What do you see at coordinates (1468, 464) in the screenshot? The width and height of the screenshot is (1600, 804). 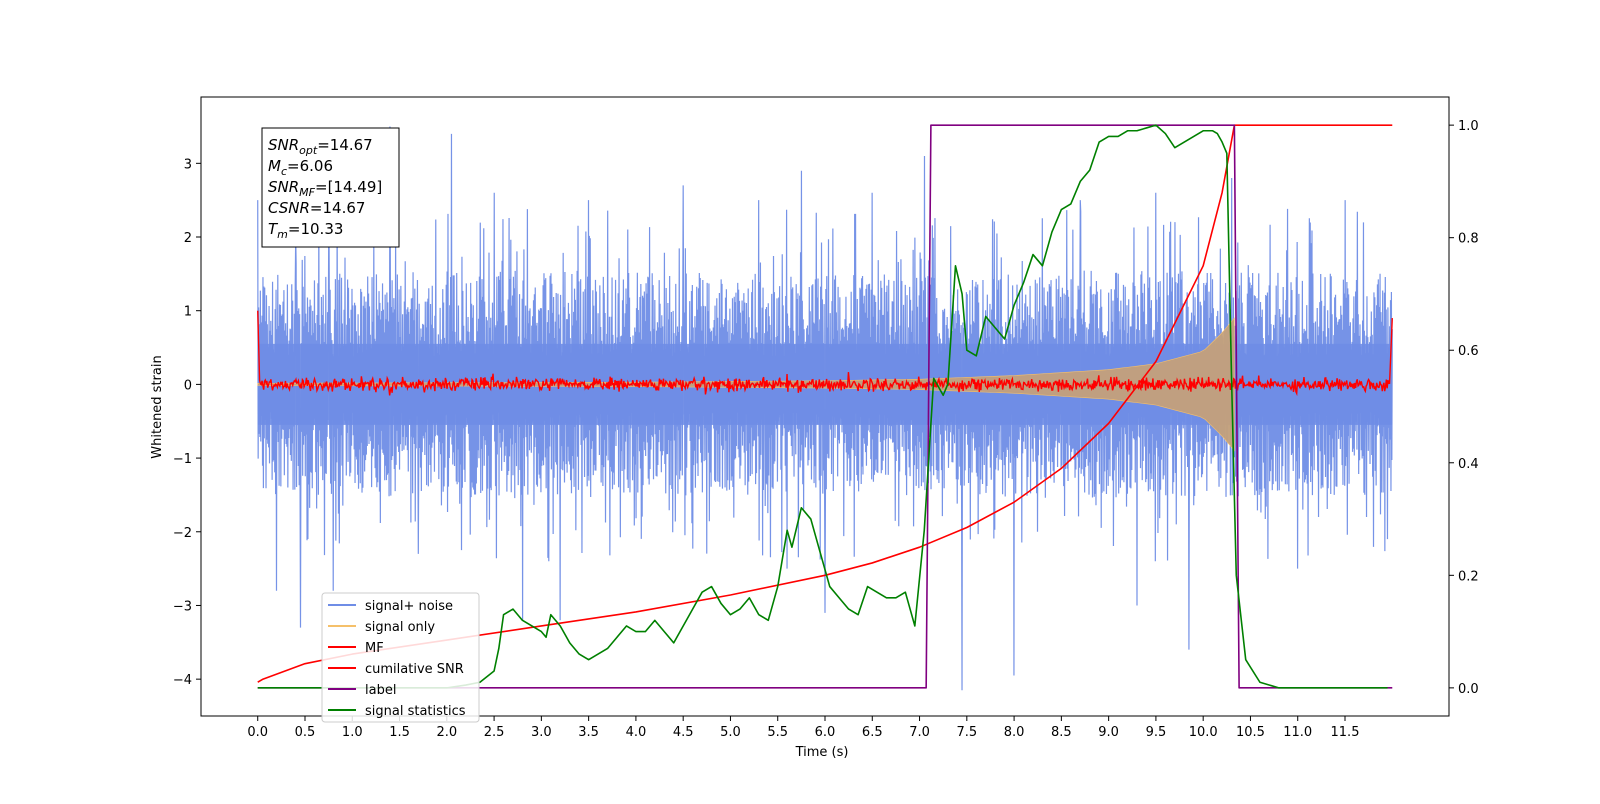 I see `y2-tick-label: 0.4` at bounding box center [1468, 464].